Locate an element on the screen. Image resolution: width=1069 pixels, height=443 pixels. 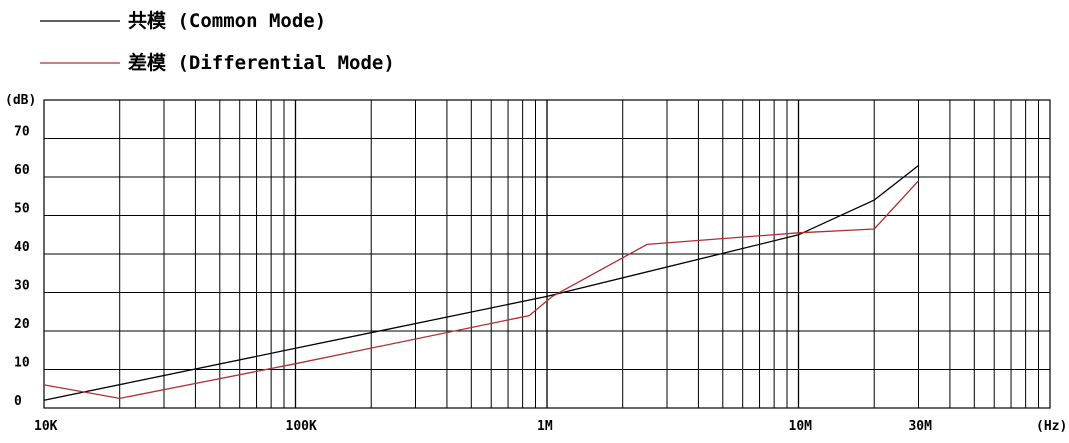
x-tick-label: 100K is located at coordinates (301, 426).